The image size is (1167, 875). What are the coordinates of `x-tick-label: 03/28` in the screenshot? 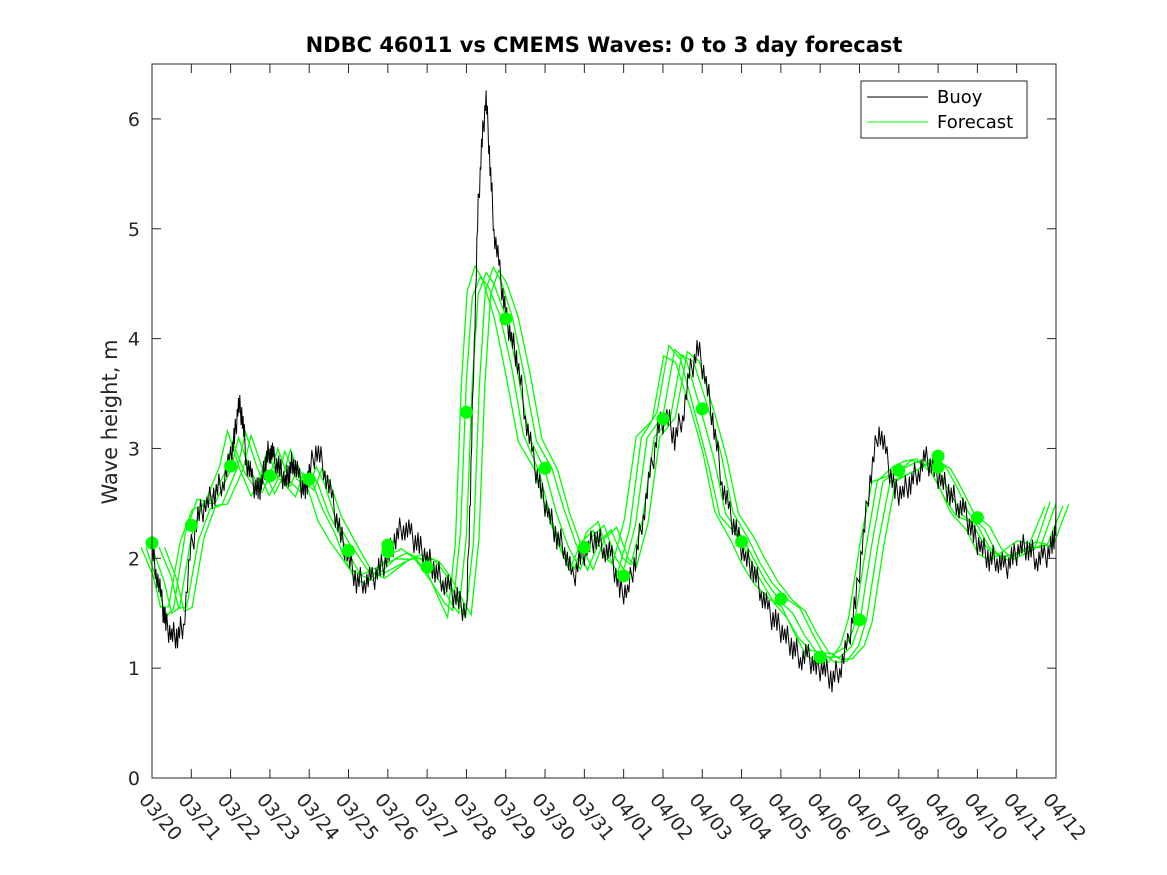 It's located at (475, 817).